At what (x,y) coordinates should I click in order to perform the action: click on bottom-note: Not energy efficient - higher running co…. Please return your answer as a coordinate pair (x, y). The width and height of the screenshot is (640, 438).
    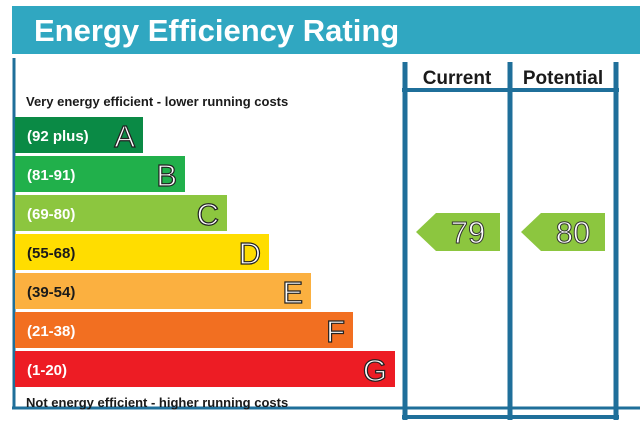
    Looking at the image, I should click on (157, 402).